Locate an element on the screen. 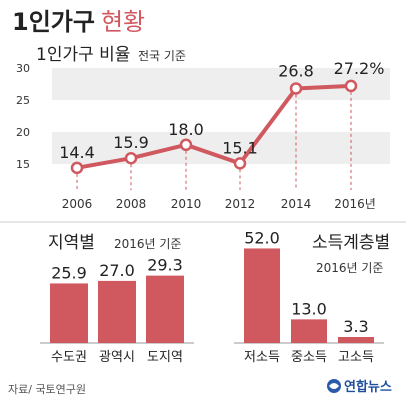 The height and width of the screenshot is (400, 406). data-label: 14.4 is located at coordinates (77, 152).